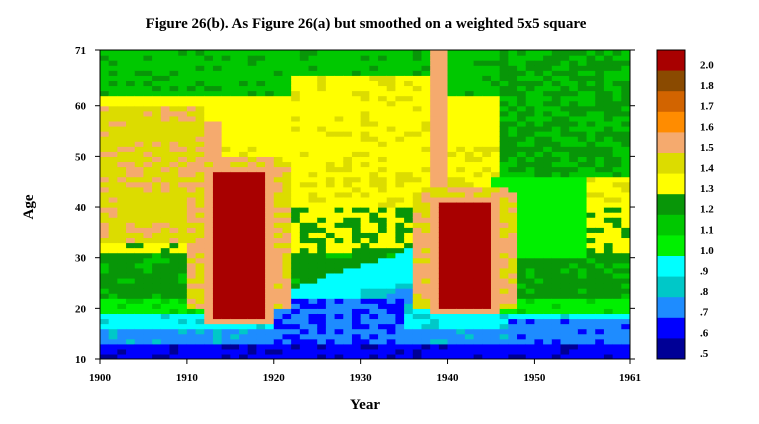  What do you see at coordinates (81, 309) in the screenshot?
I see `y-tick-label: 20` at bounding box center [81, 309].